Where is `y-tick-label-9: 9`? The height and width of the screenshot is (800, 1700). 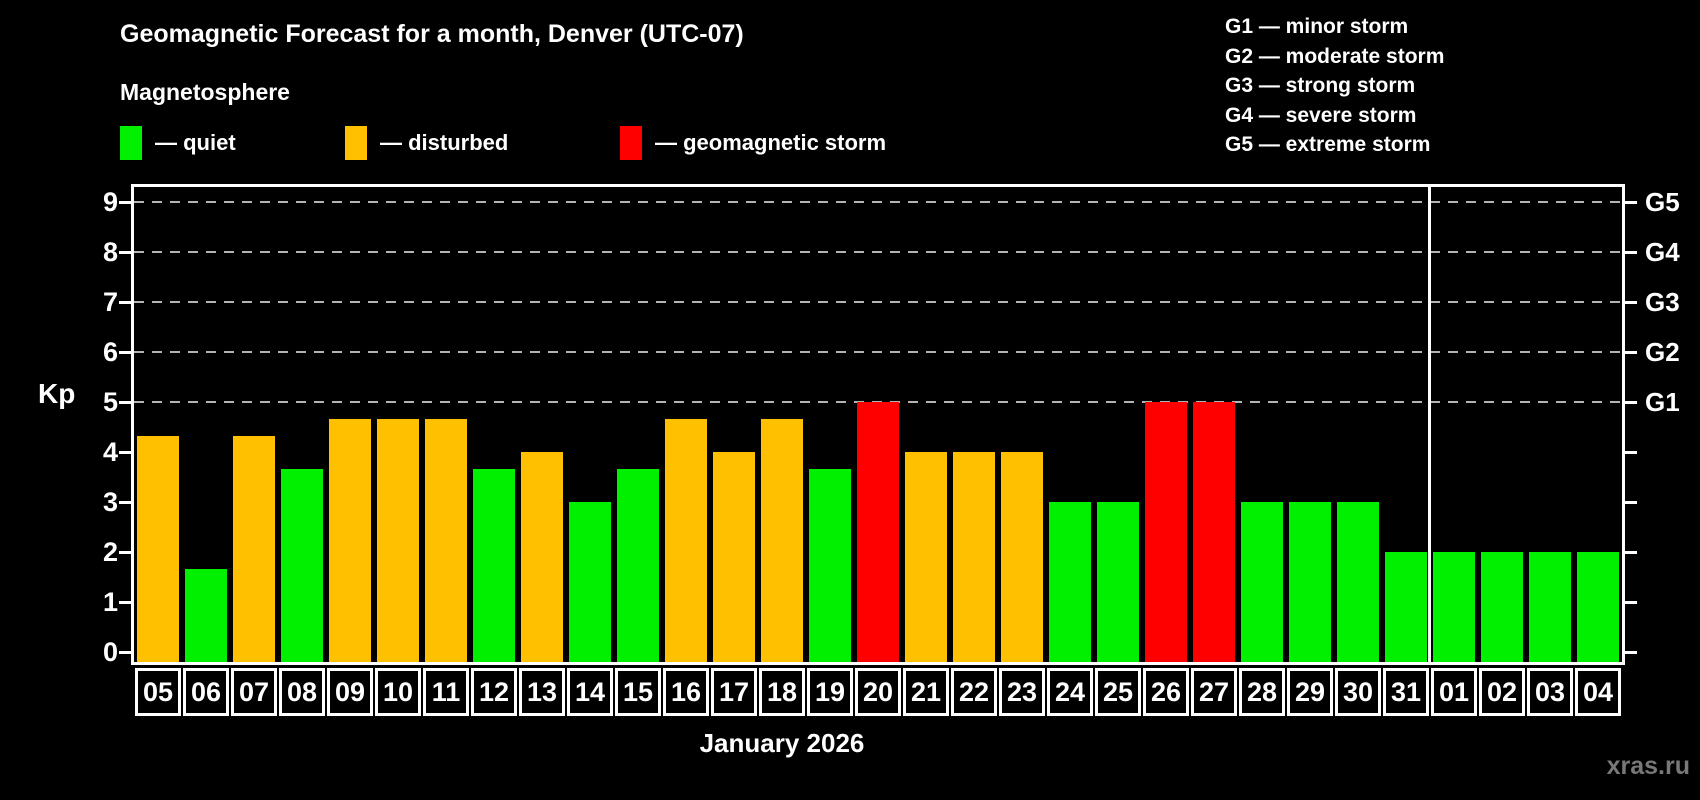
y-tick-label-9: 9 is located at coordinates (110, 202).